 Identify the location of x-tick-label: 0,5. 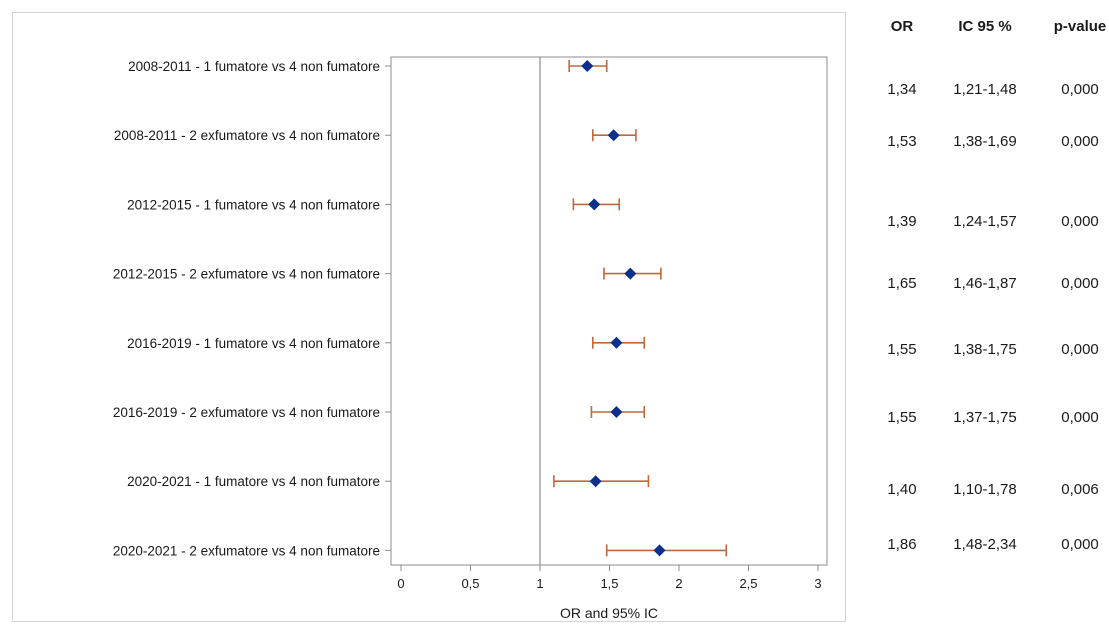
(470, 583).